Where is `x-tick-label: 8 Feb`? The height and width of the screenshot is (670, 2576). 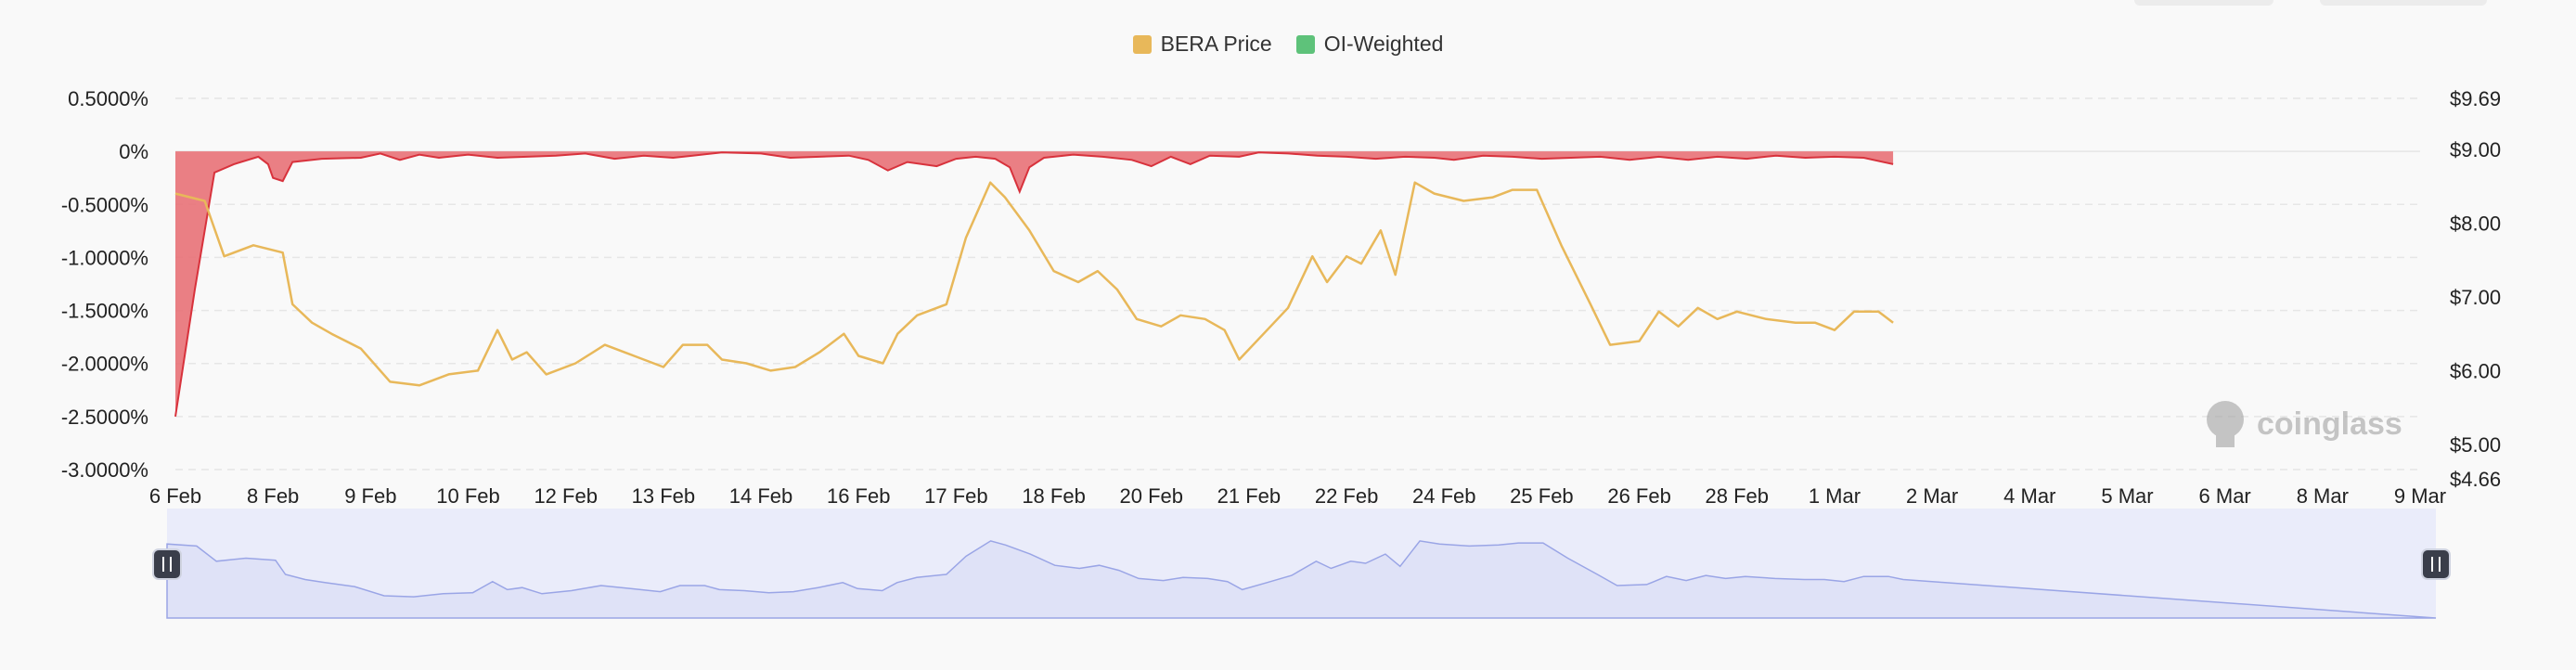 x-tick-label: 8 Feb is located at coordinates (273, 496).